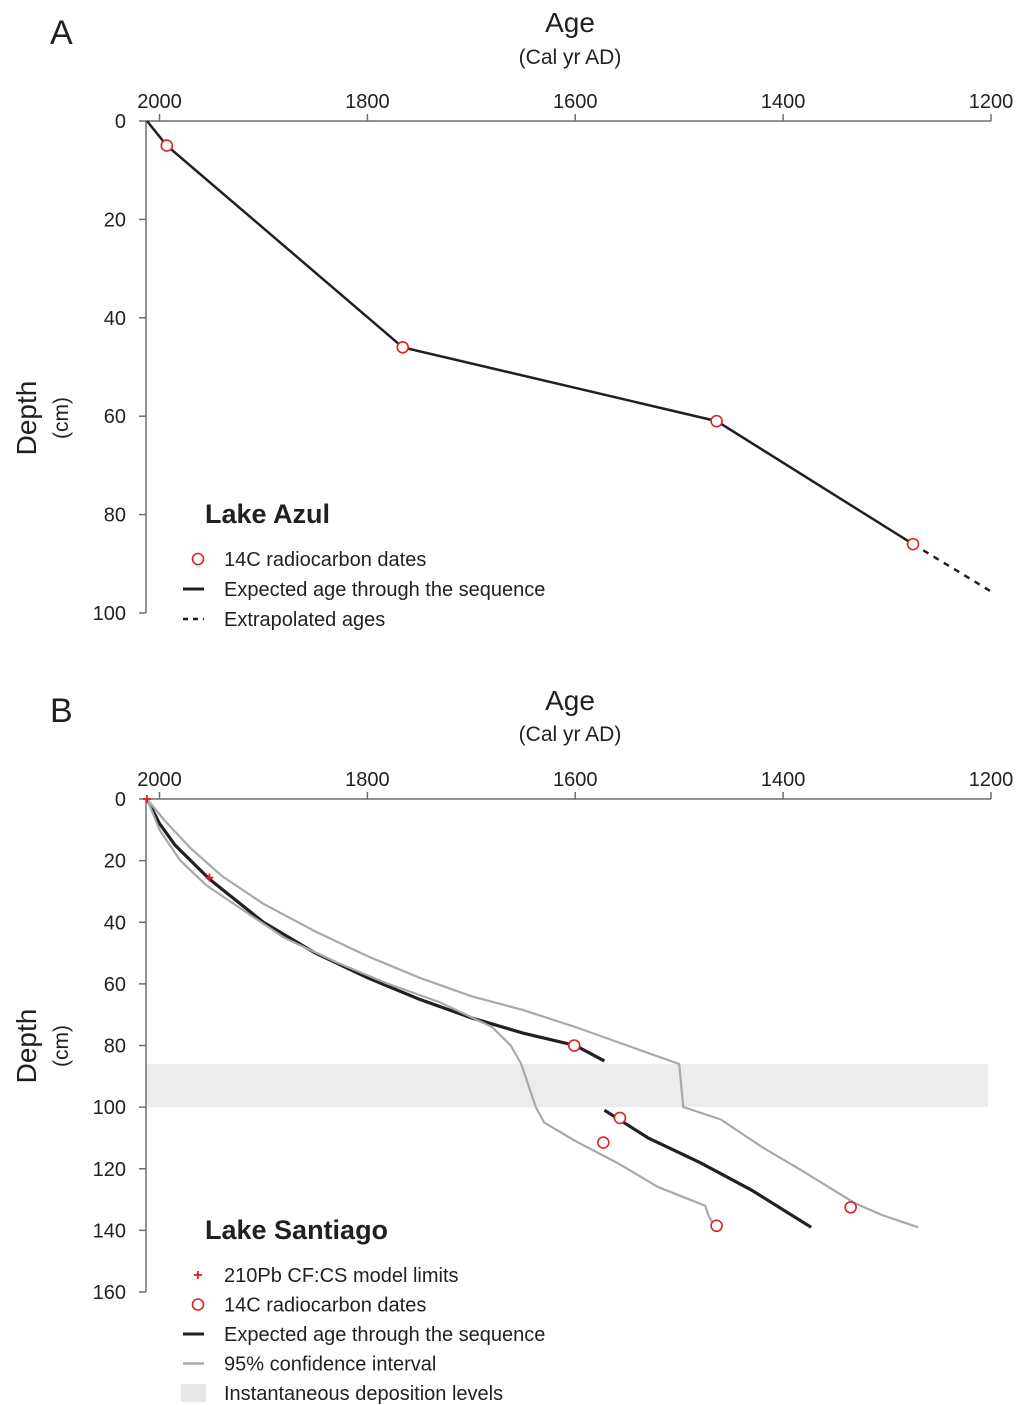 The width and height of the screenshot is (1024, 1405). I want to click on legend-band-symbol, so click(193, 1393).